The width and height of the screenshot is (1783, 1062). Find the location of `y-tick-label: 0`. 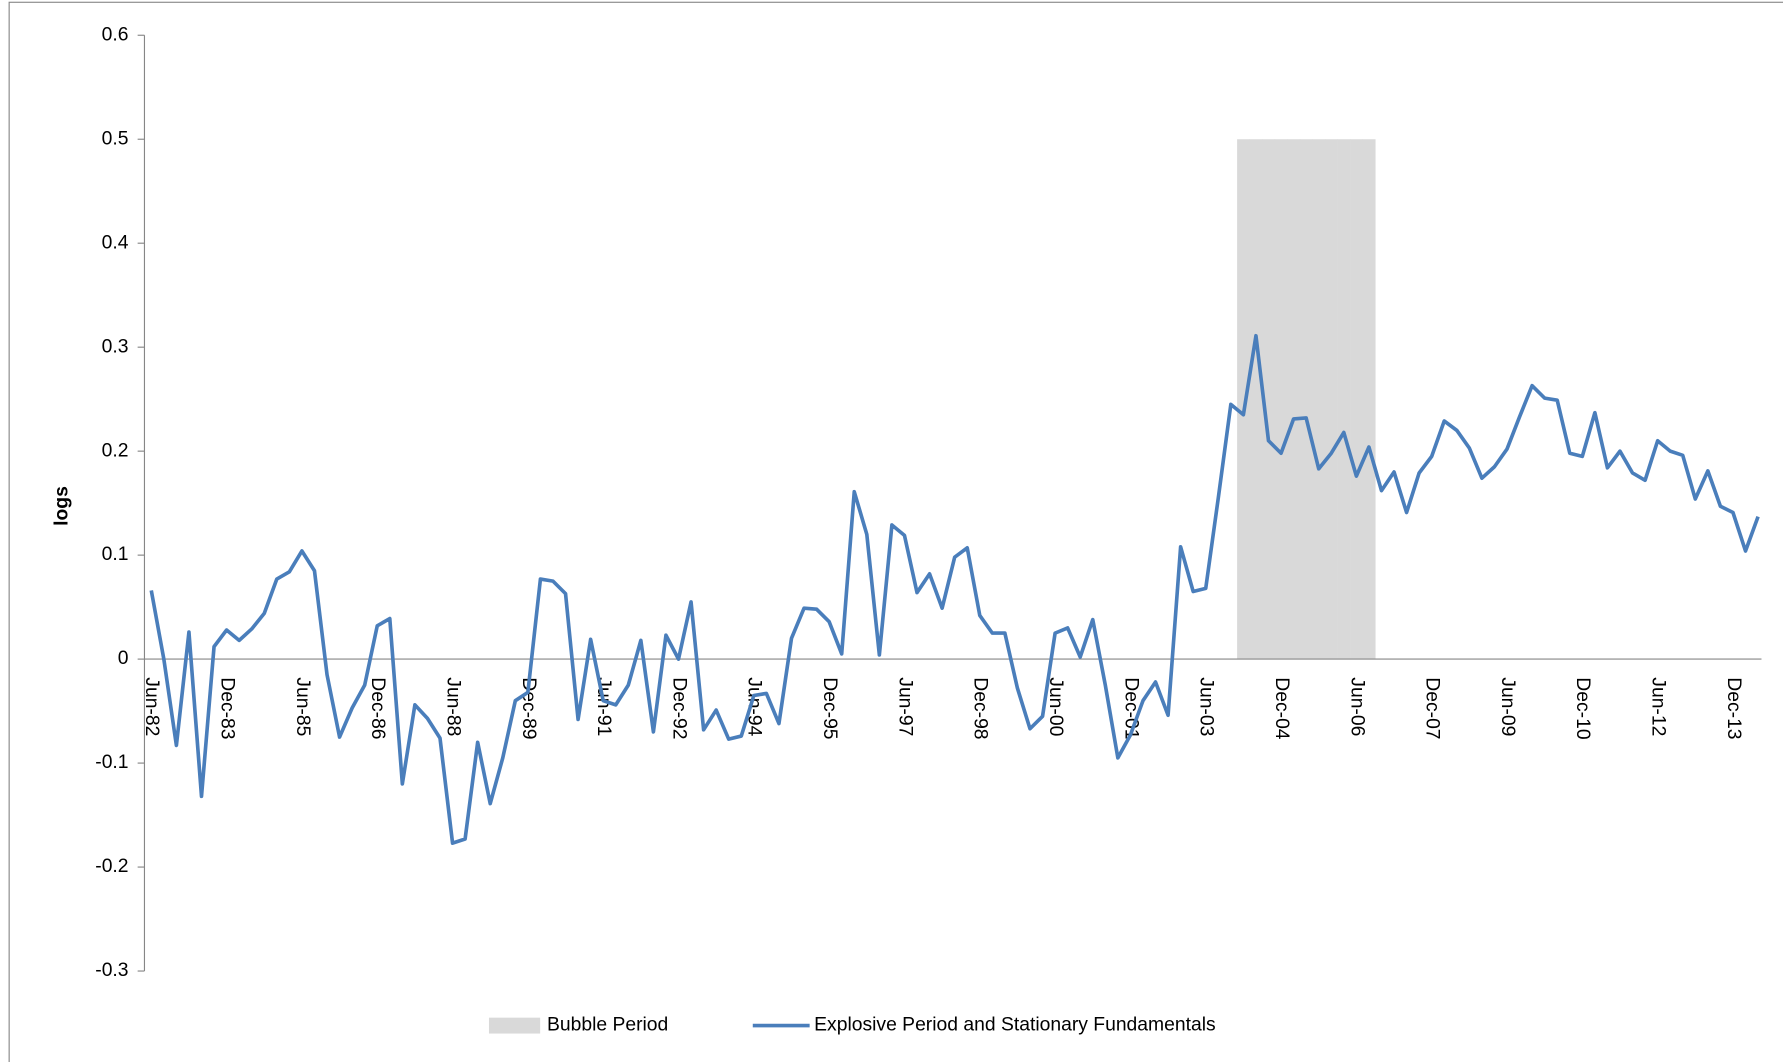

y-tick-label: 0 is located at coordinates (123, 658).